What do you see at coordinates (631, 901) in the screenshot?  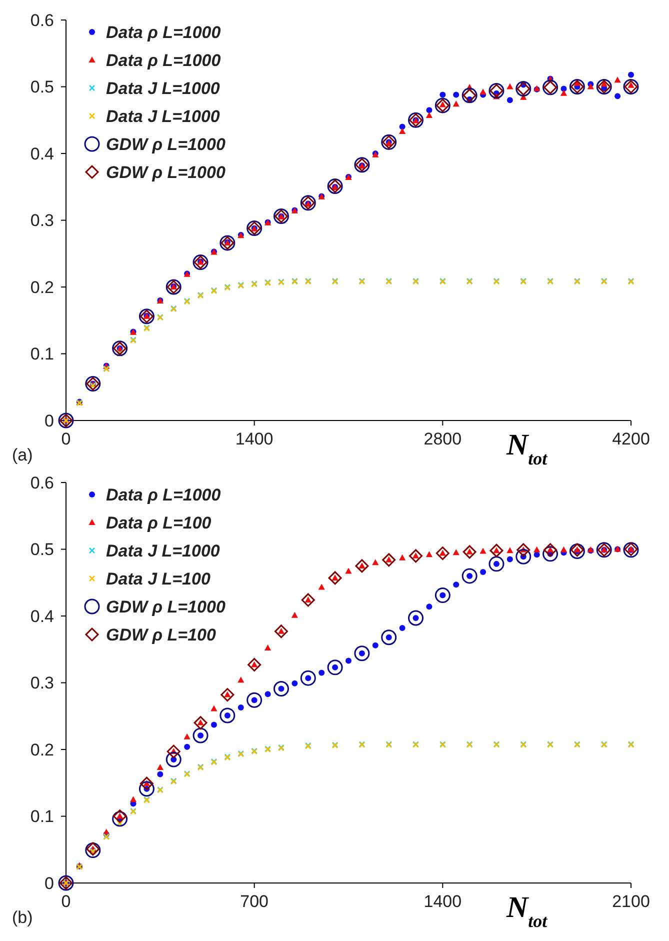 I see `x-tick-label: 2100` at bounding box center [631, 901].